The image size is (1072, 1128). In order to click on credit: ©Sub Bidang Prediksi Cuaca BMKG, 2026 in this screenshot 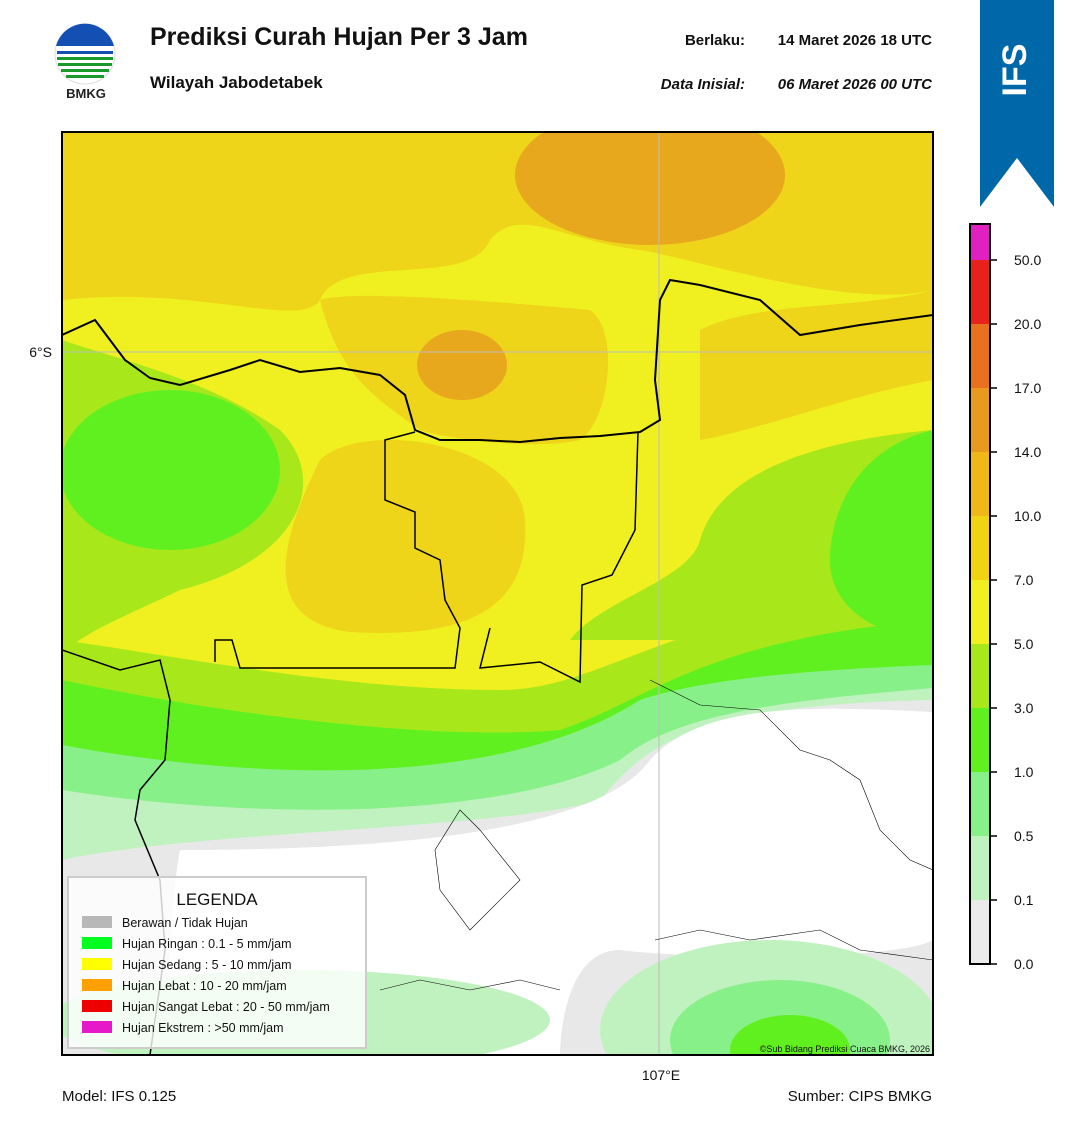, I will do `click(845, 1049)`.